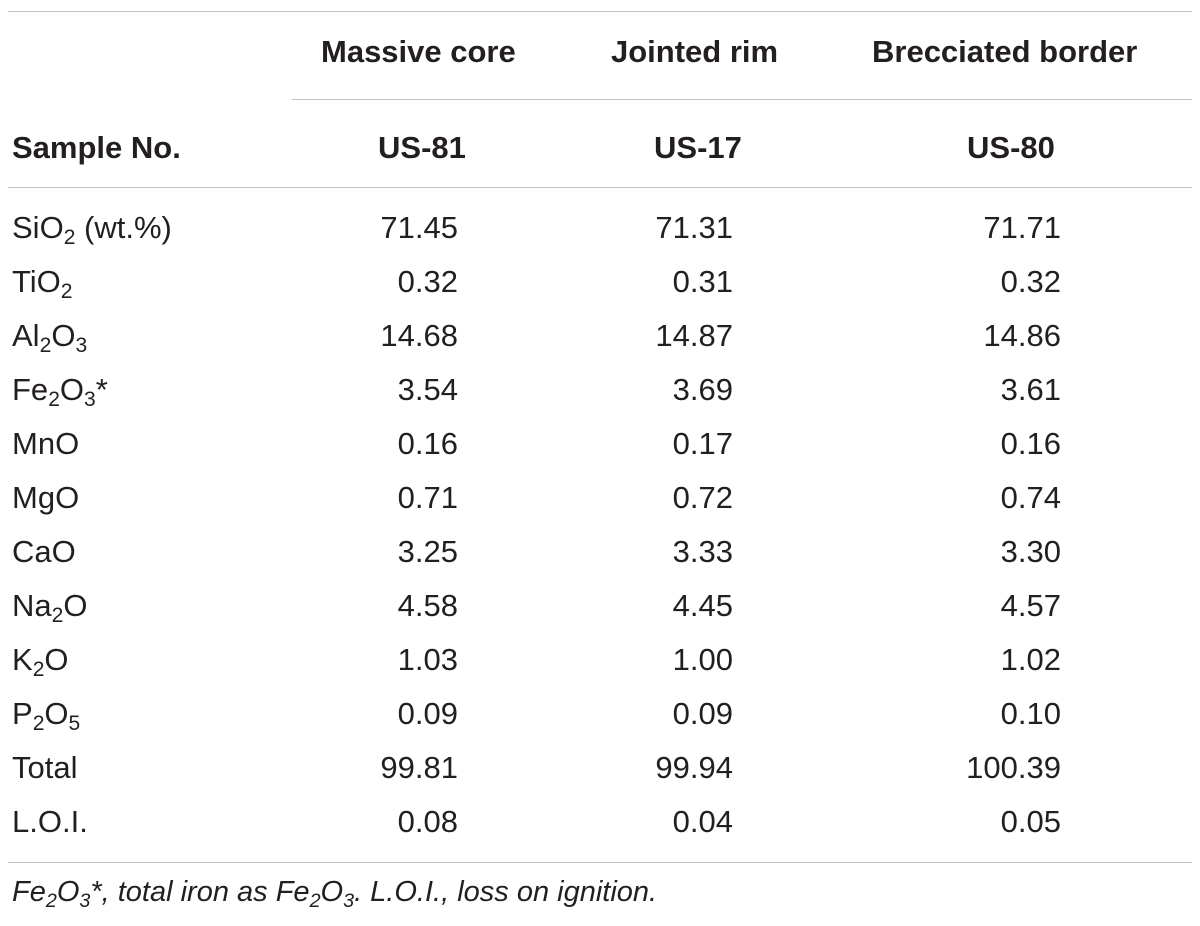 This screenshot has width=1200, height=926. What do you see at coordinates (427, 605) in the screenshot?
I see `table-cell: 4.58` at bounding box center [427, 605].